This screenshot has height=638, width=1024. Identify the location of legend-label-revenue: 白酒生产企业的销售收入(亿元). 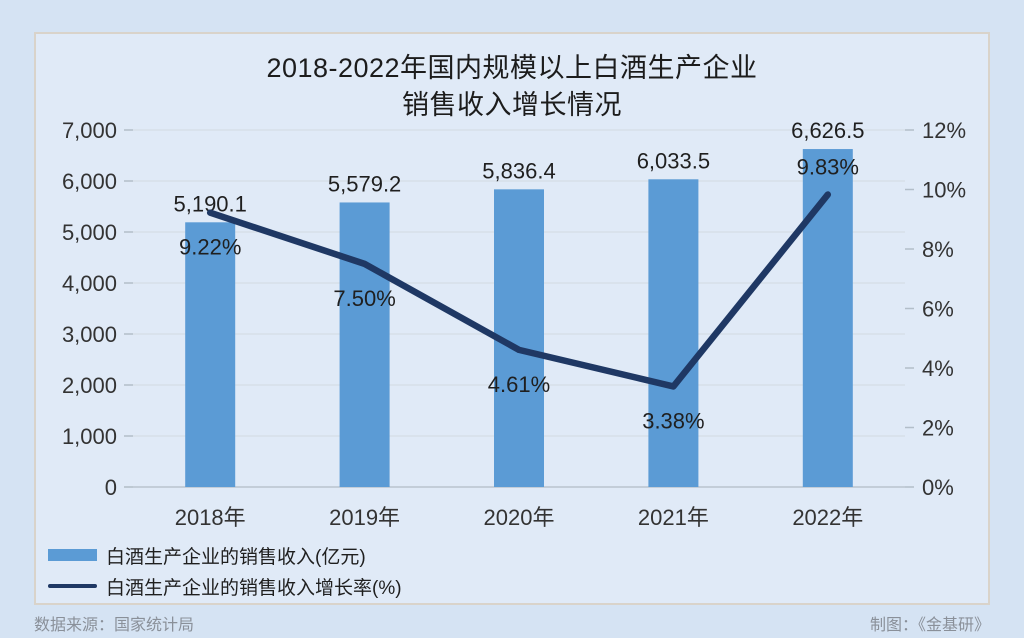
(236, 557).